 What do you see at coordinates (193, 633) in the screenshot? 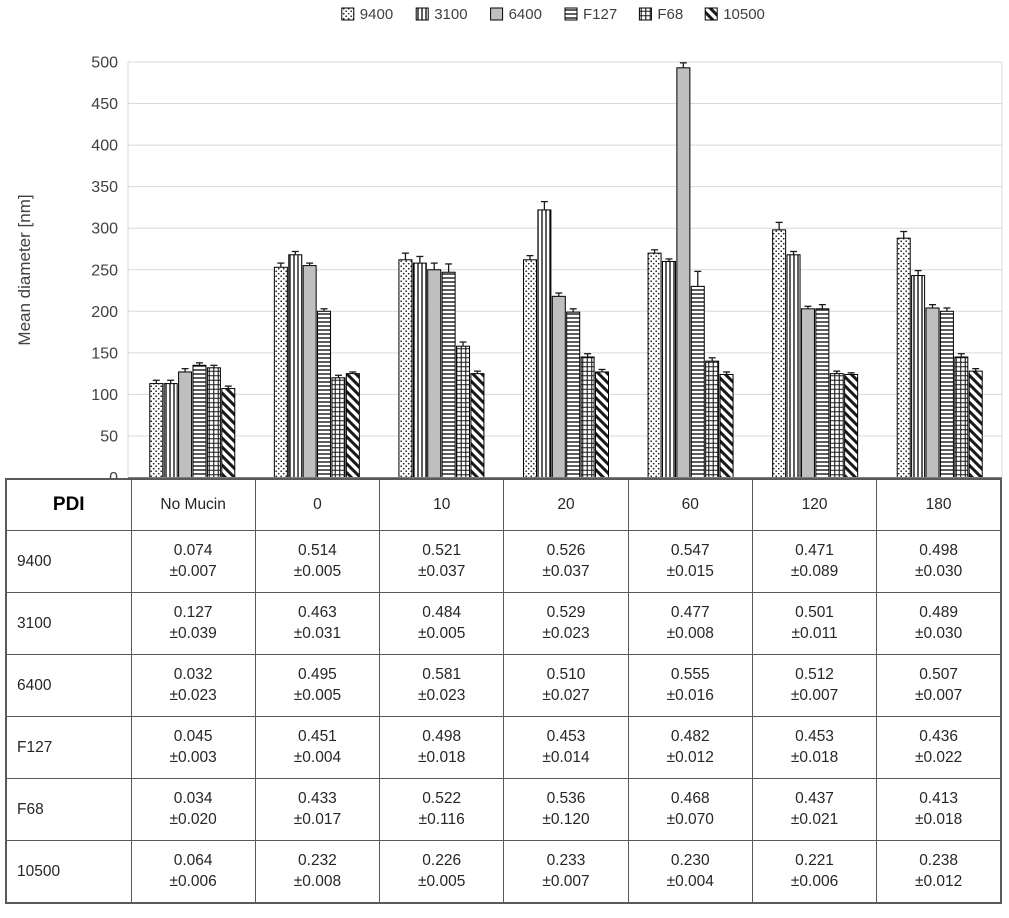
I see `pdi-error: ±0.039` at bounding box center [193, 633].